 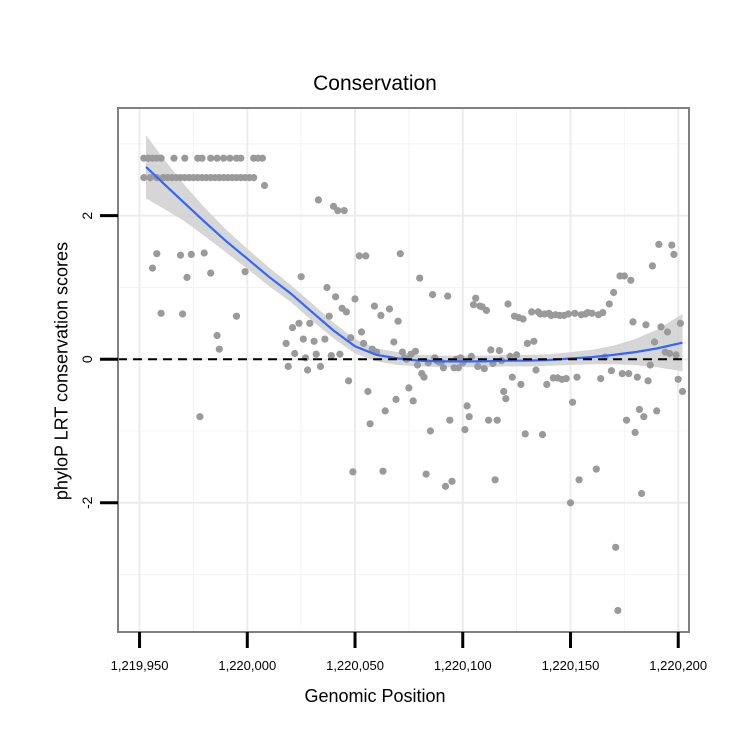 I want to click on y-tick-label: 2, so click(x=87, y=216).